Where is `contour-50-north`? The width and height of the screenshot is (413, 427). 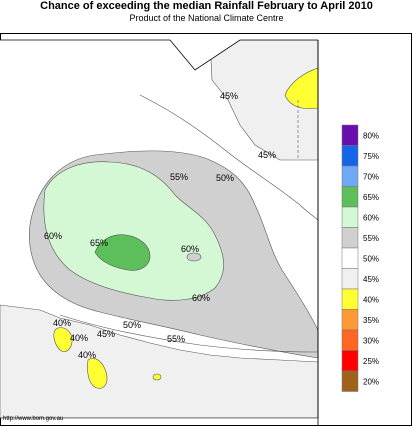 contour-50-north is located at coordinates (228, 157).